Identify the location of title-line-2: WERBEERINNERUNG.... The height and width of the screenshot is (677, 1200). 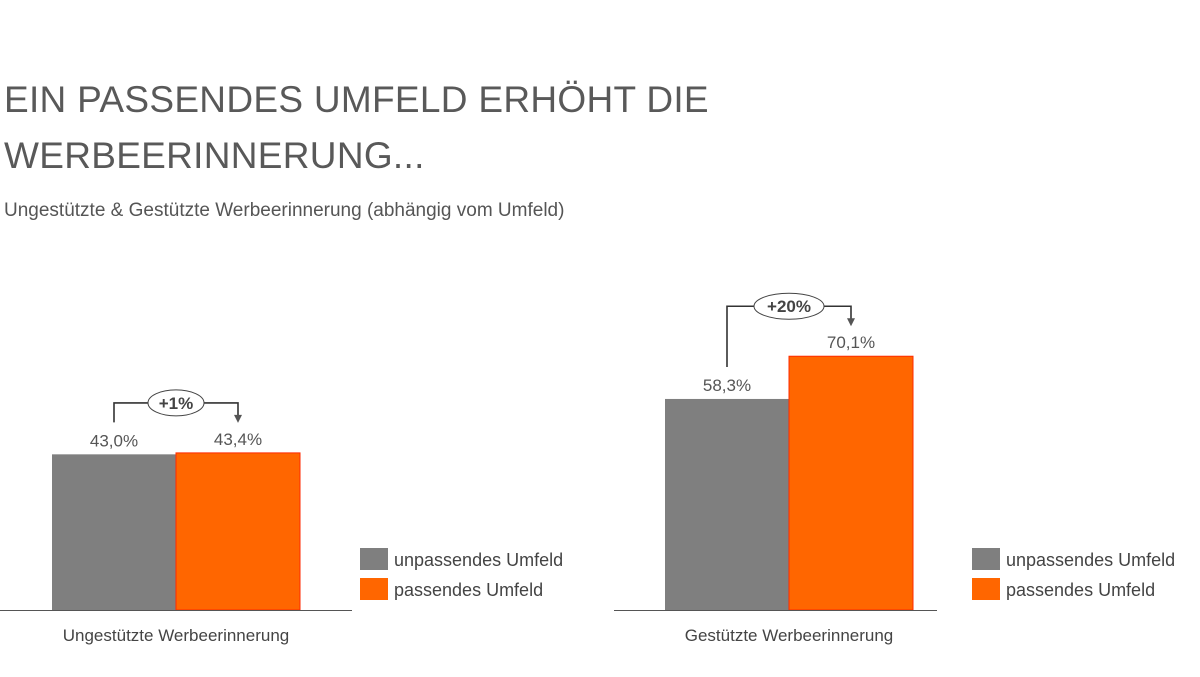
(214, 155).